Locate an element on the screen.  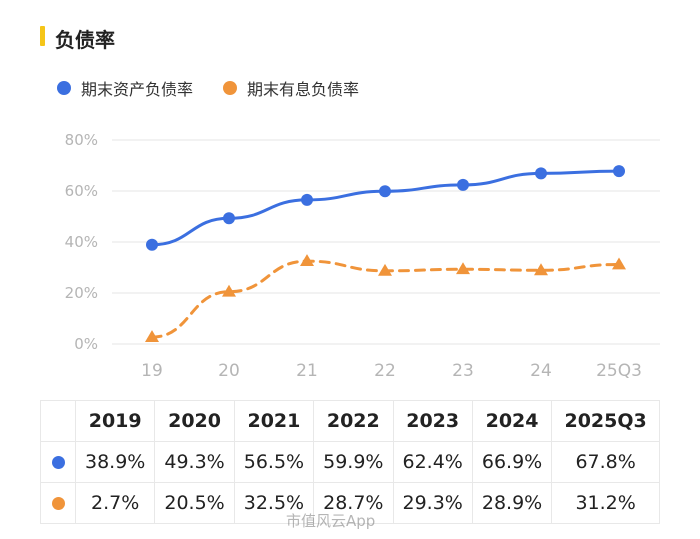
title-accent-bar is located at coordinates (42, 36).